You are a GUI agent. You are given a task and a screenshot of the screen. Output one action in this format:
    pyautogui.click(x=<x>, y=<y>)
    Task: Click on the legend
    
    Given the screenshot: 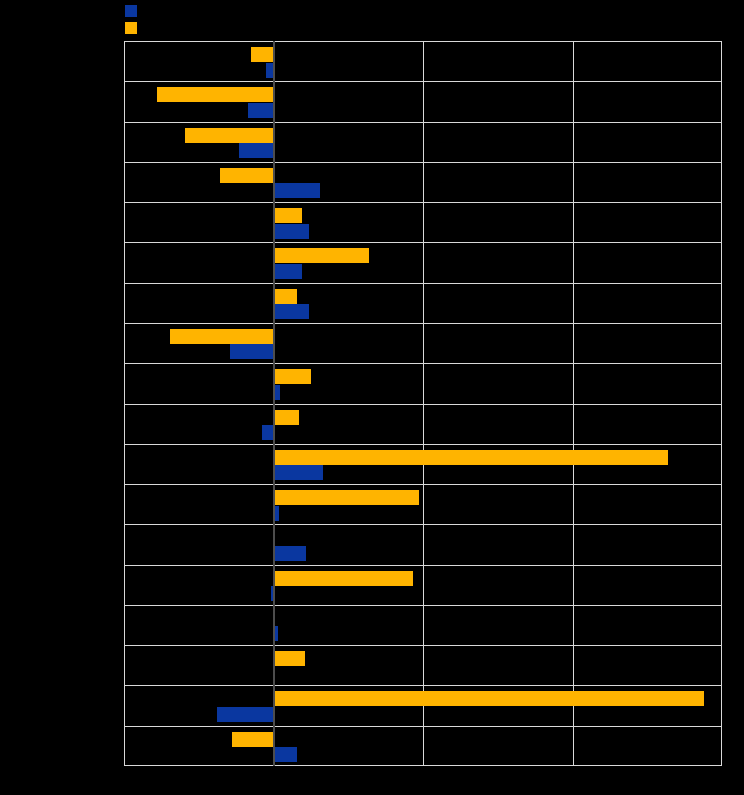 What is the action you would take?
    pyautogui.click(x=131, y=22)
    